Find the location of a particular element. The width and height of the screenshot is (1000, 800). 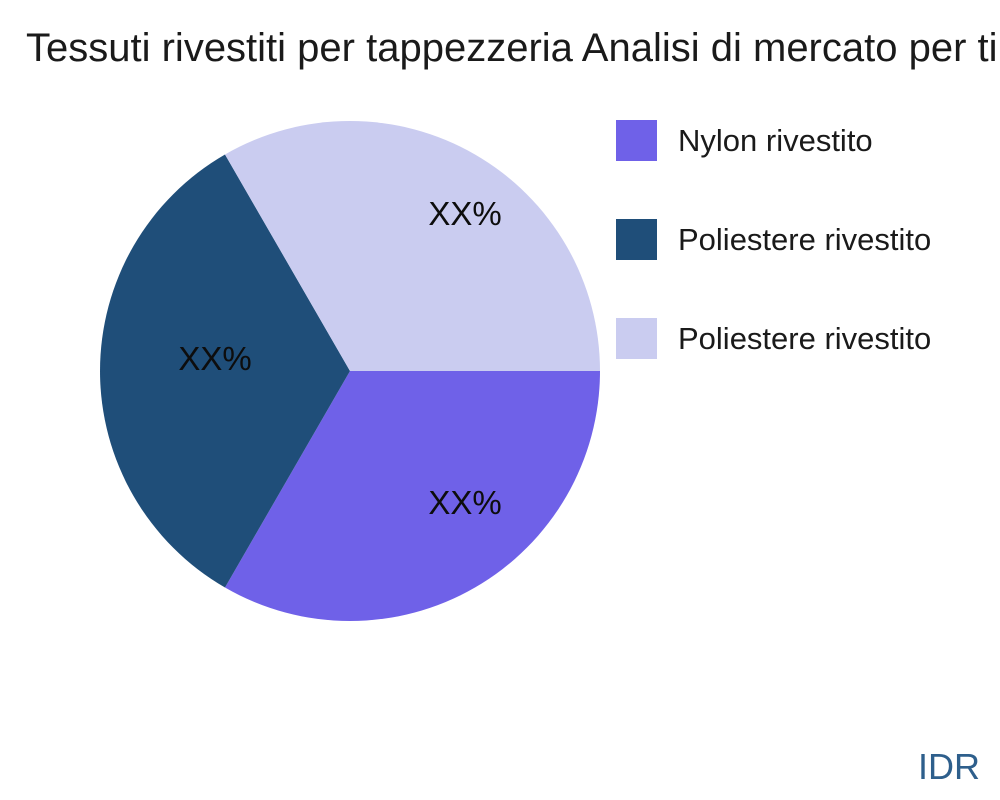

pie-slice-nylon is located at coordinates (412, 496).